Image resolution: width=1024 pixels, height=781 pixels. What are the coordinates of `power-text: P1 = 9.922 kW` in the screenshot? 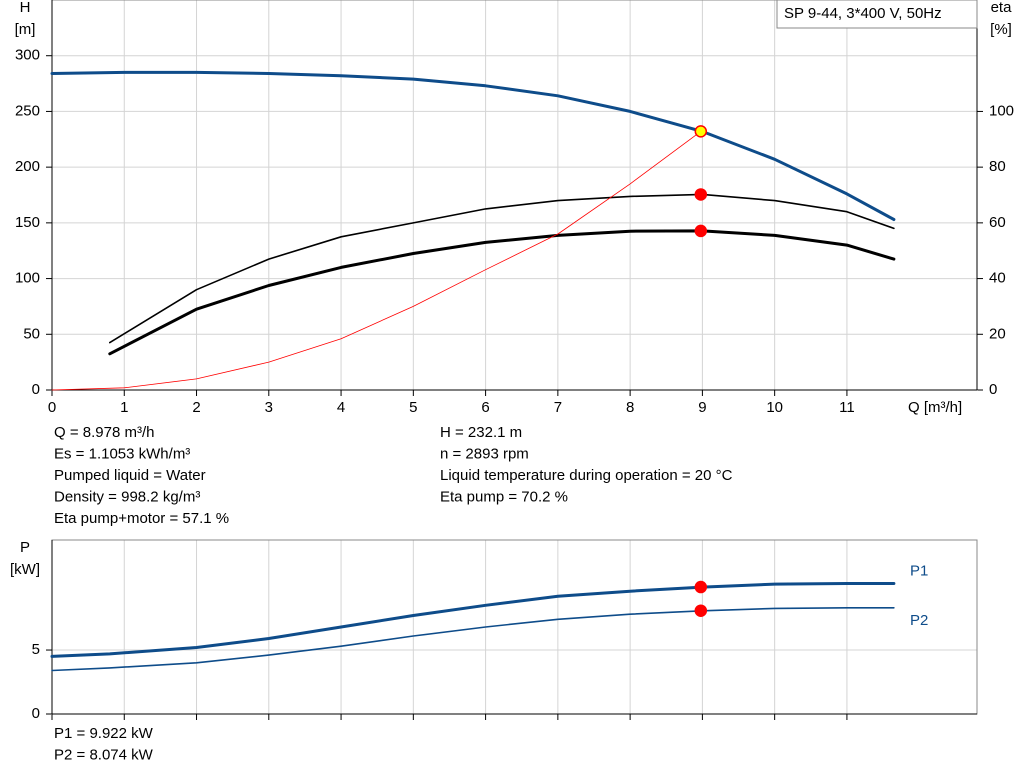 It's located at (104, 733).